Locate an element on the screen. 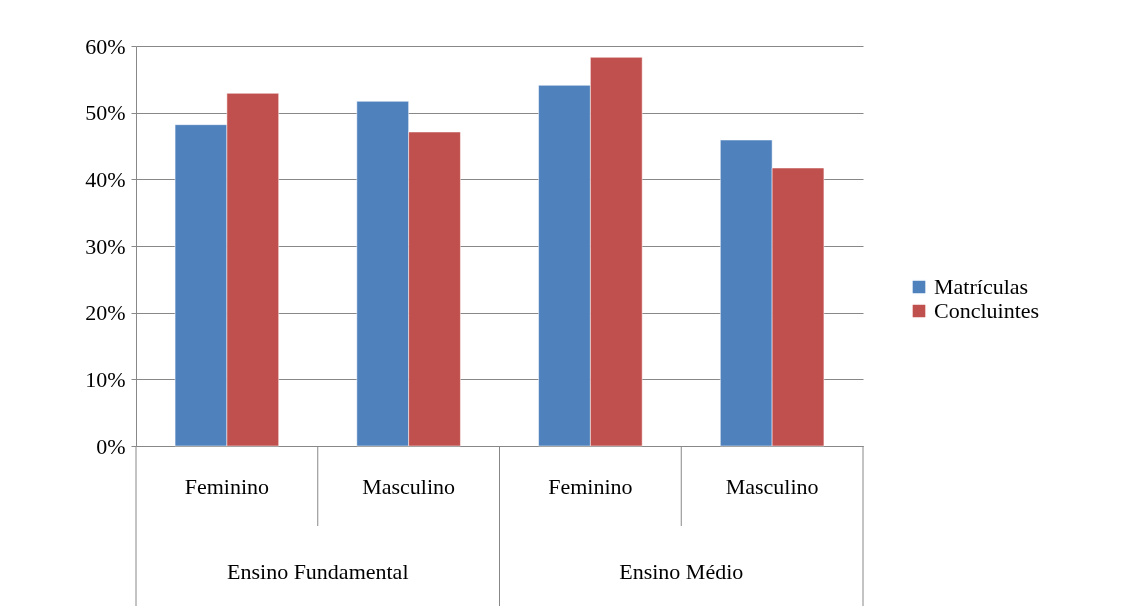 The image size is (1133, 609). y-tick-label: 40% is located at coordinates (105, 179).